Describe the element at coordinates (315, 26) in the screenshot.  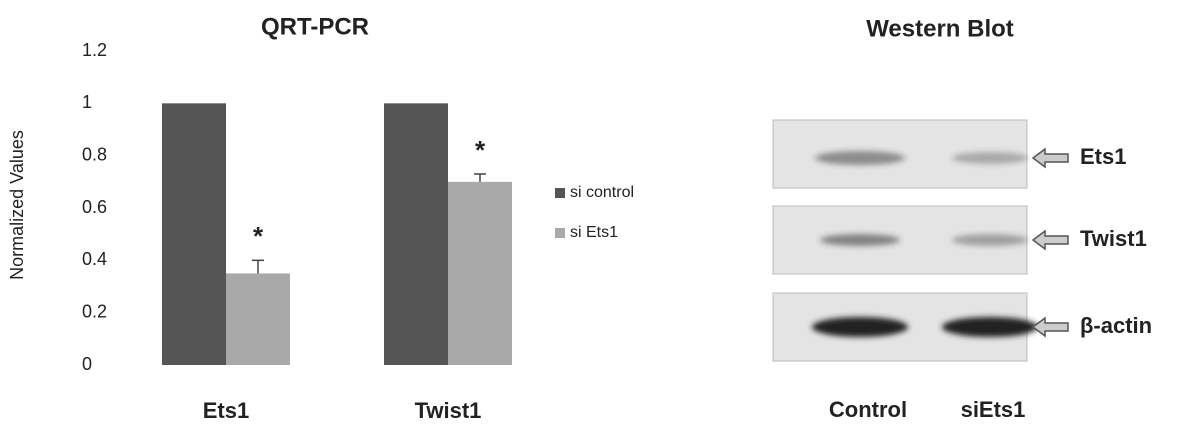
I see `chart-title: QRT-PCR` at that location.